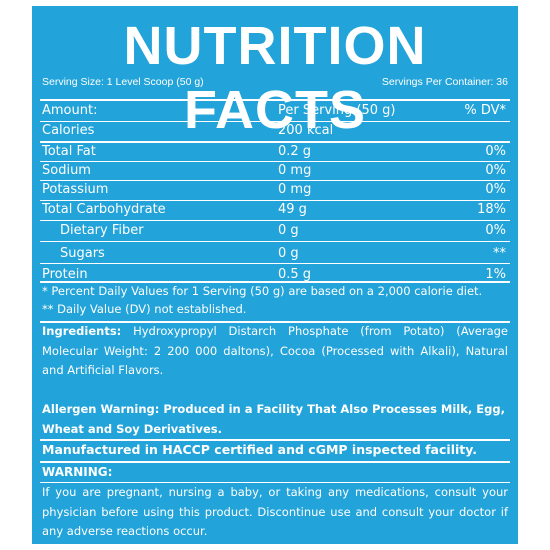  What do you see at coordinates (65, 274) in the screenshot?
I see `nutrient-label: Protein` at bounding box center [65, 274].